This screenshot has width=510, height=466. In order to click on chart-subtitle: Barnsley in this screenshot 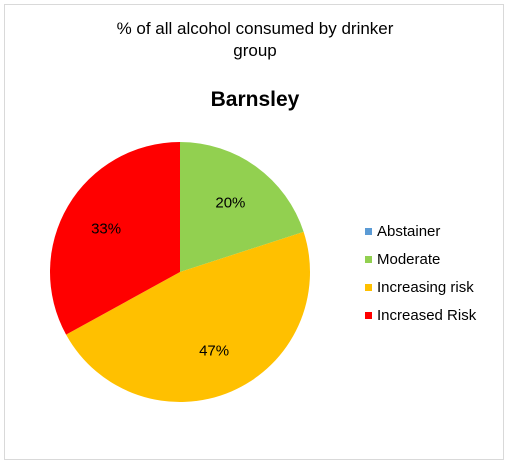, I will do `click(255, 99)`.